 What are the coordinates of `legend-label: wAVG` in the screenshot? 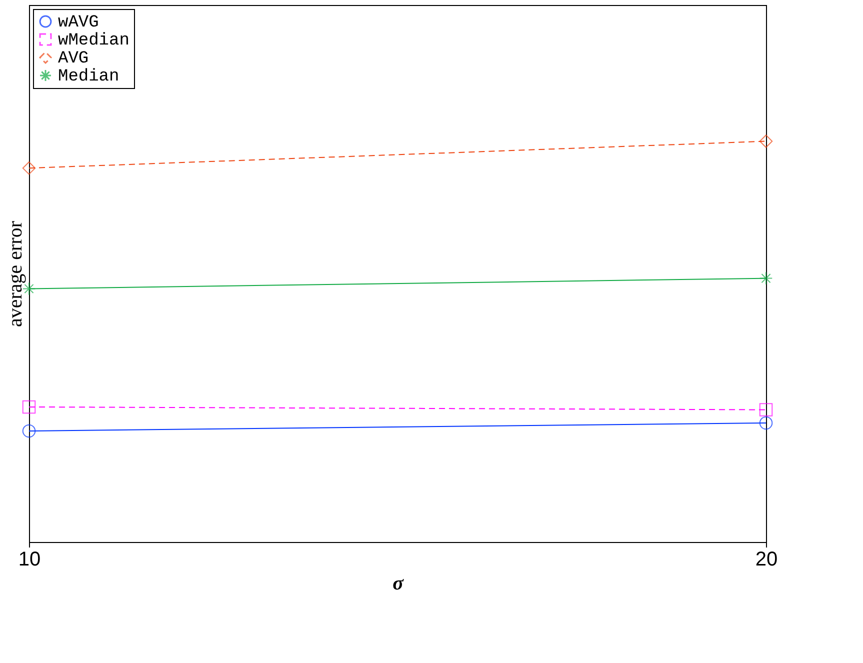 It's located at (78, 23).